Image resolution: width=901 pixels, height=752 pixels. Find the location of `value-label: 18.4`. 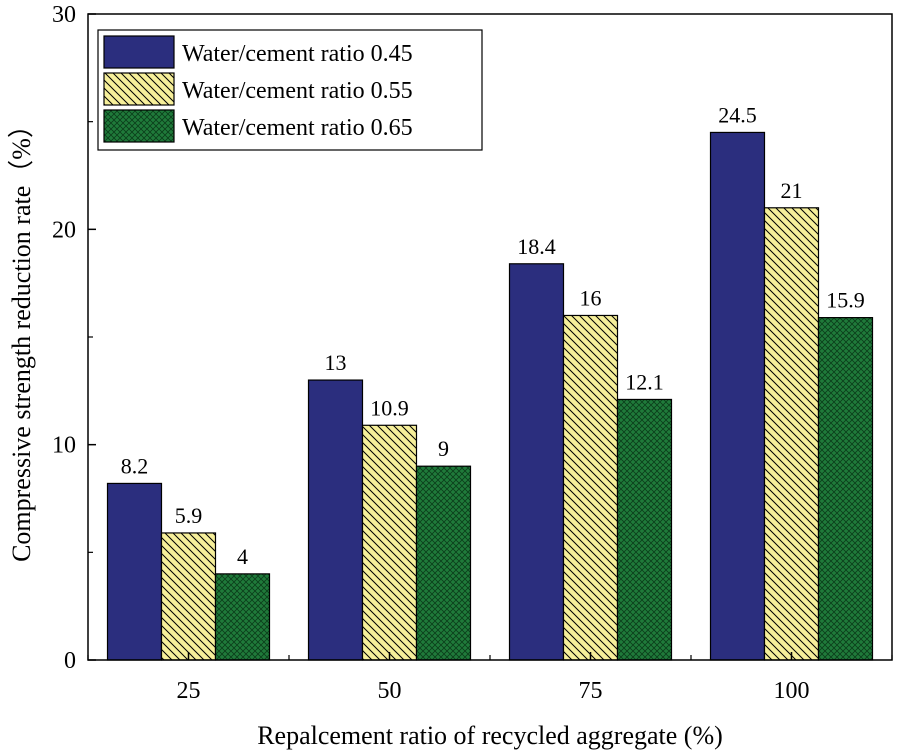

value-label: 18.4 is located at coordinates (536, 246).